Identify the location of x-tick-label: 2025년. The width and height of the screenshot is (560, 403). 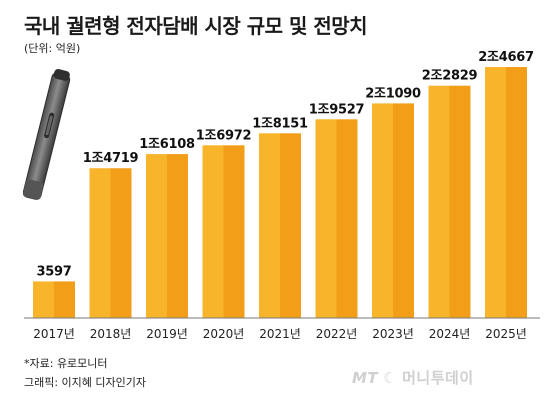
(506, 334).